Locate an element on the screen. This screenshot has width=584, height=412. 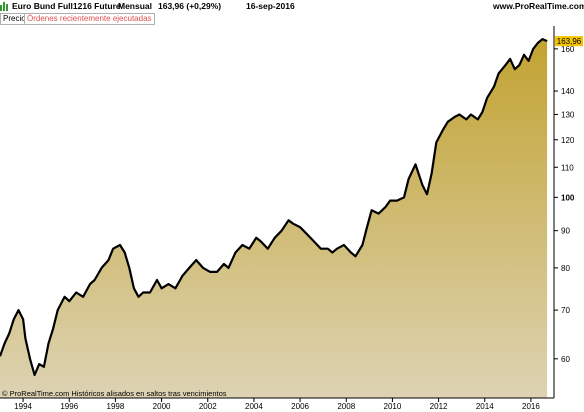
y-tick-label: 120 is located at coordinates (568, 140).